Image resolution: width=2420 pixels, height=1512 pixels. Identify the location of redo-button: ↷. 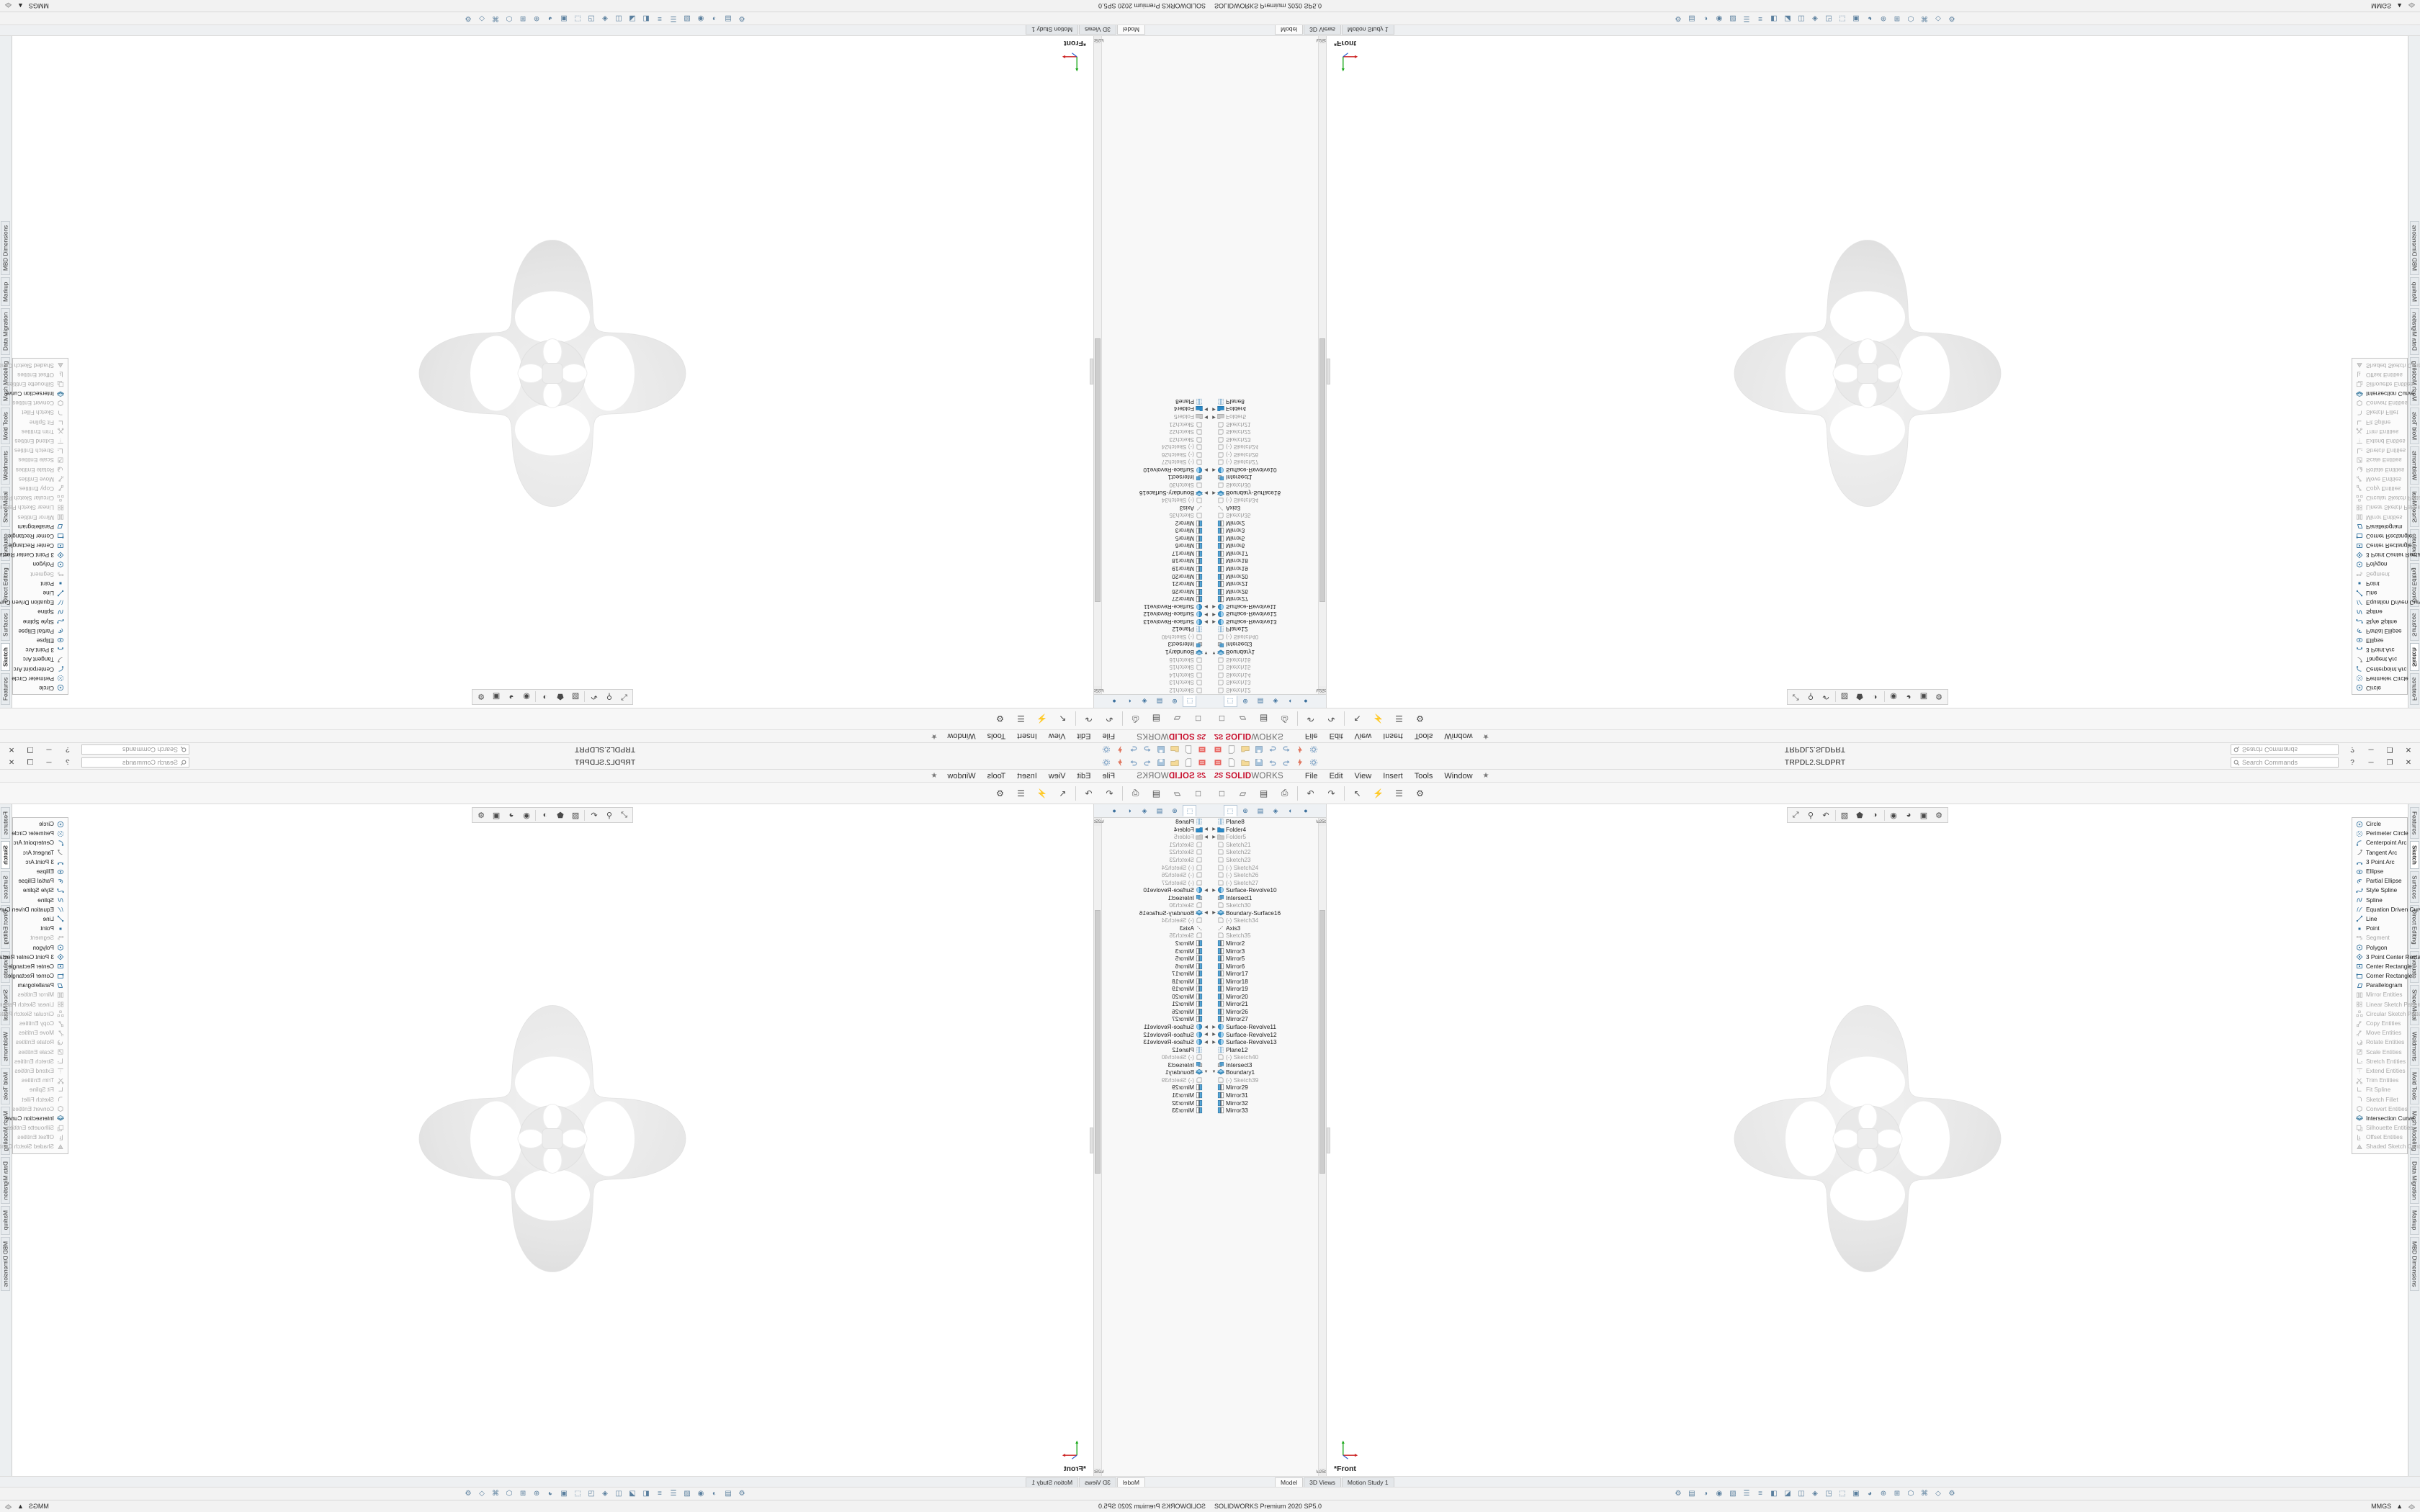
(1089, 793).